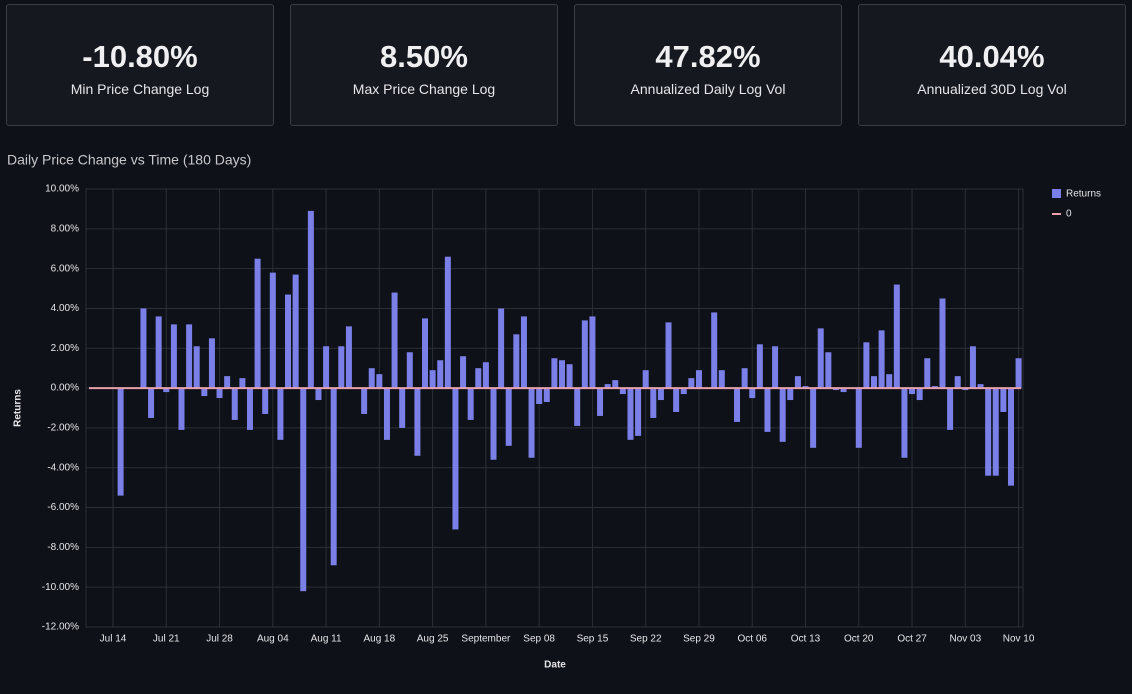 Image resolution: width=1132 pixels, height=694 pixels. What do you see at coordinates (593, 639) in the screenshot?
I see `x-tick-label: Sep 15` at bounding box center [593, 639].